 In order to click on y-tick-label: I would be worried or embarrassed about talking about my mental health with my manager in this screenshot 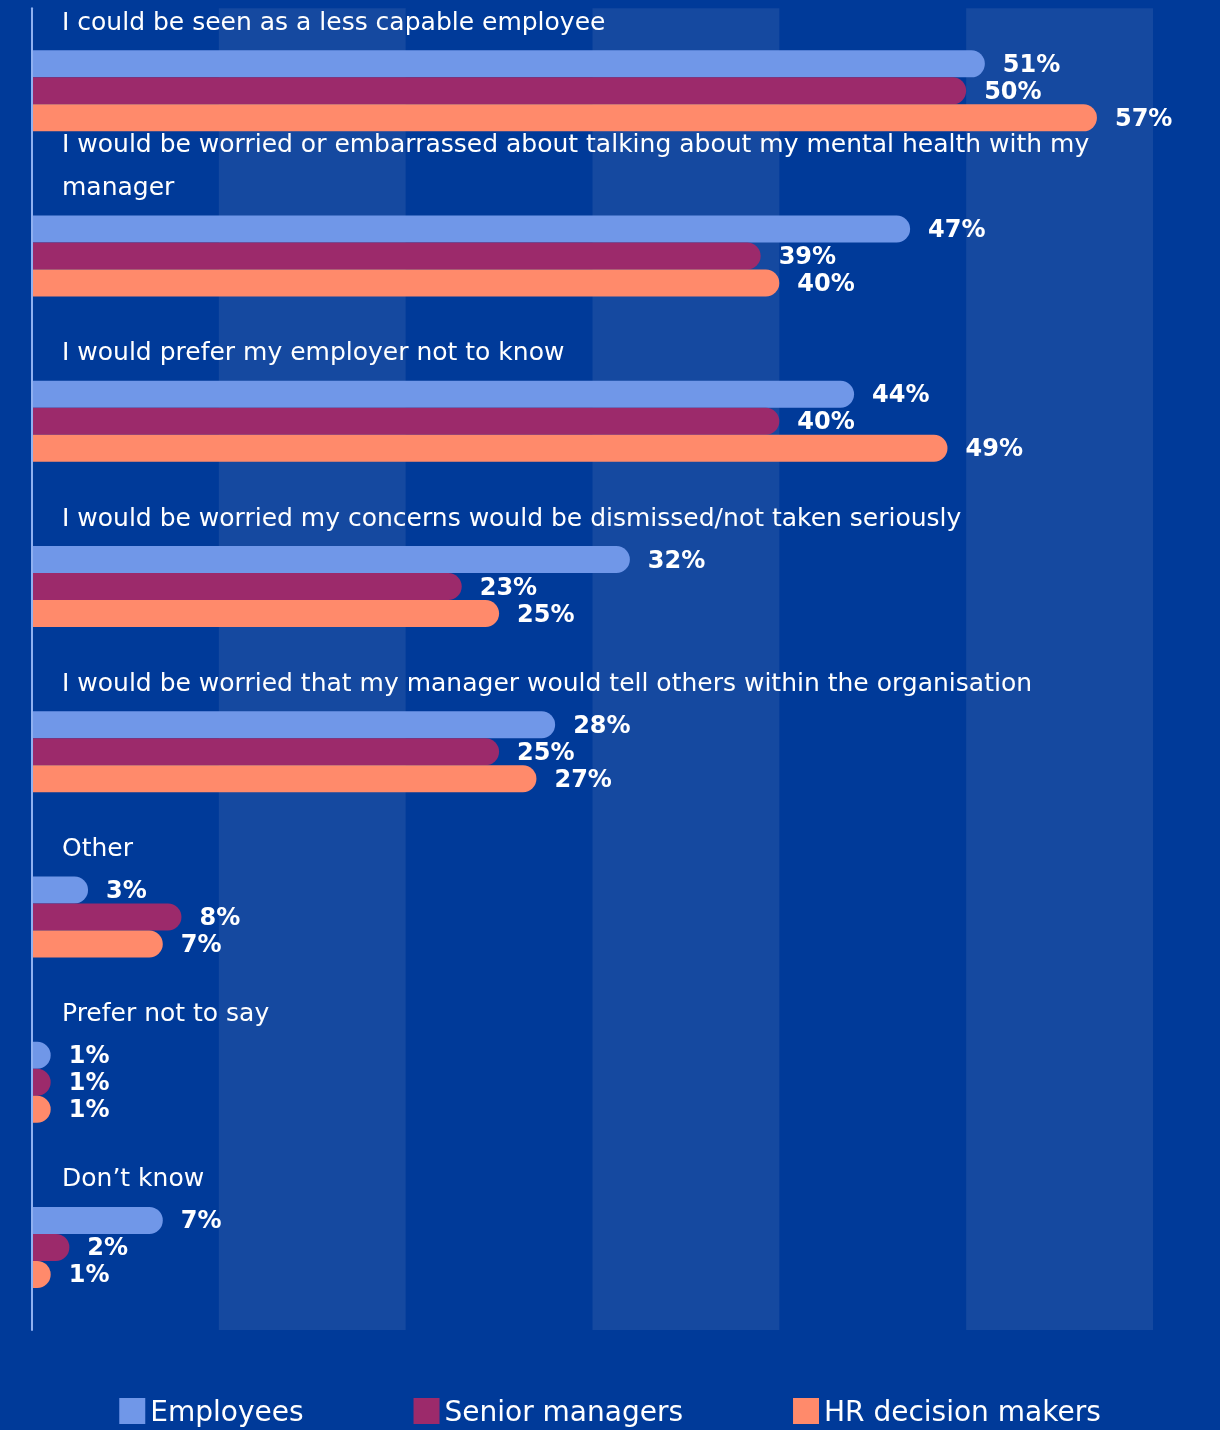, I will do `click(580, 165)`.